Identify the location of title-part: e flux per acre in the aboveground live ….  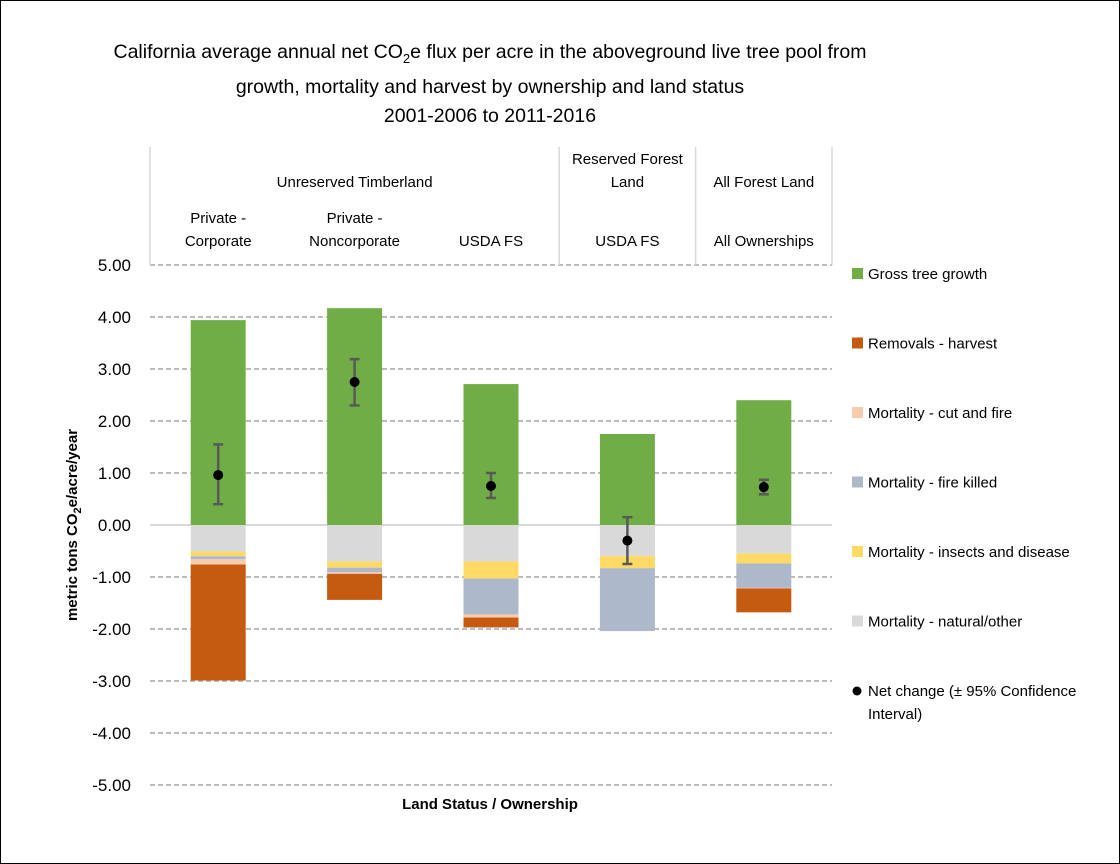
(638, 52).